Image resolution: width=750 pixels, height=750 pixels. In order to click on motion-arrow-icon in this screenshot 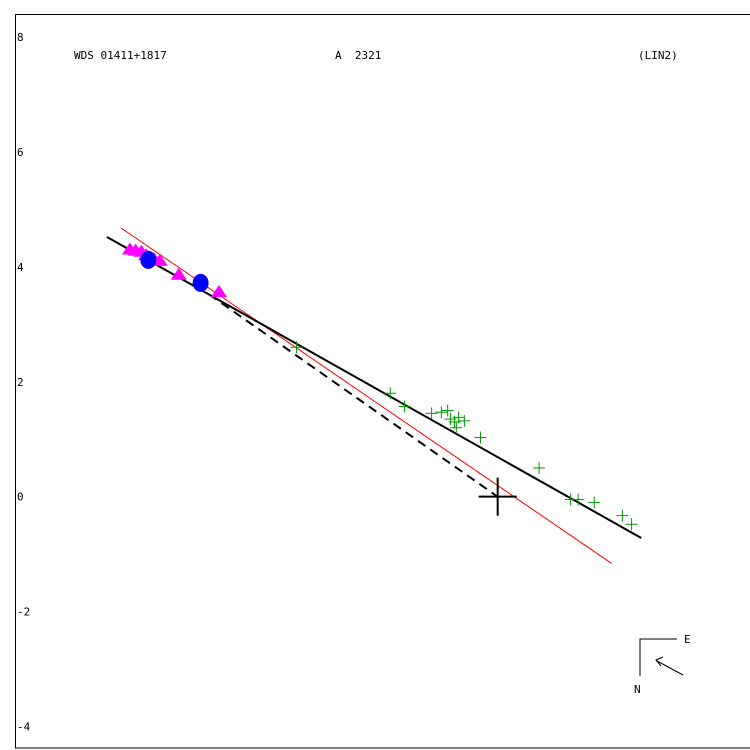, I will do `click(670, 668)`.